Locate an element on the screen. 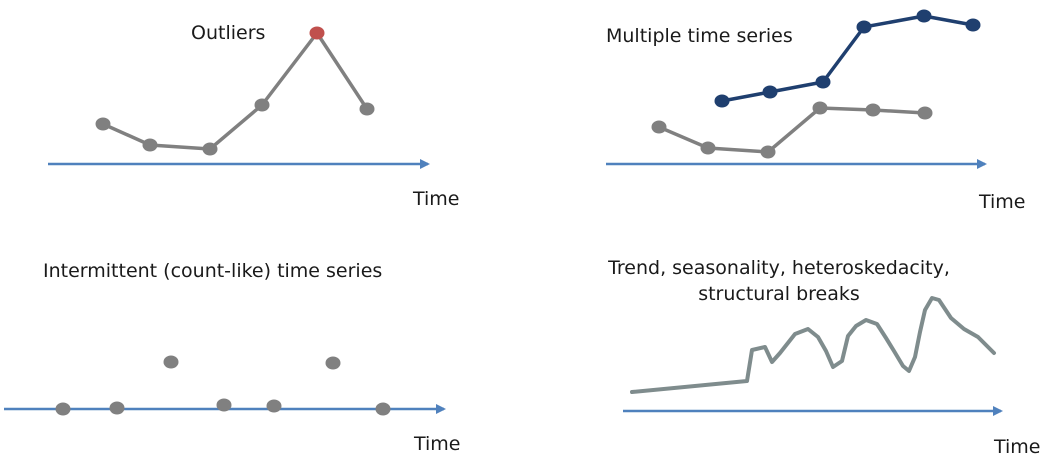 The width and height of the screenshot is (1051, 459). multiple-time-label: Time is located at coordinates (1002, 202).